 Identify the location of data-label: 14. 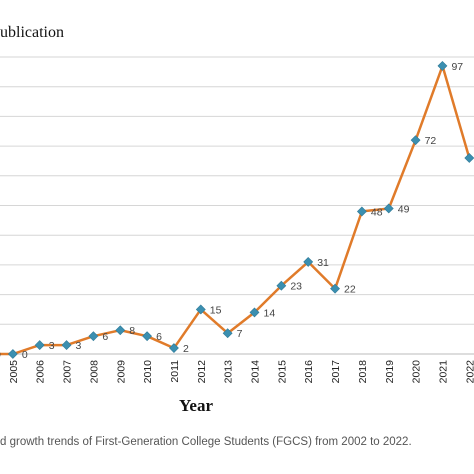
(270, 313).